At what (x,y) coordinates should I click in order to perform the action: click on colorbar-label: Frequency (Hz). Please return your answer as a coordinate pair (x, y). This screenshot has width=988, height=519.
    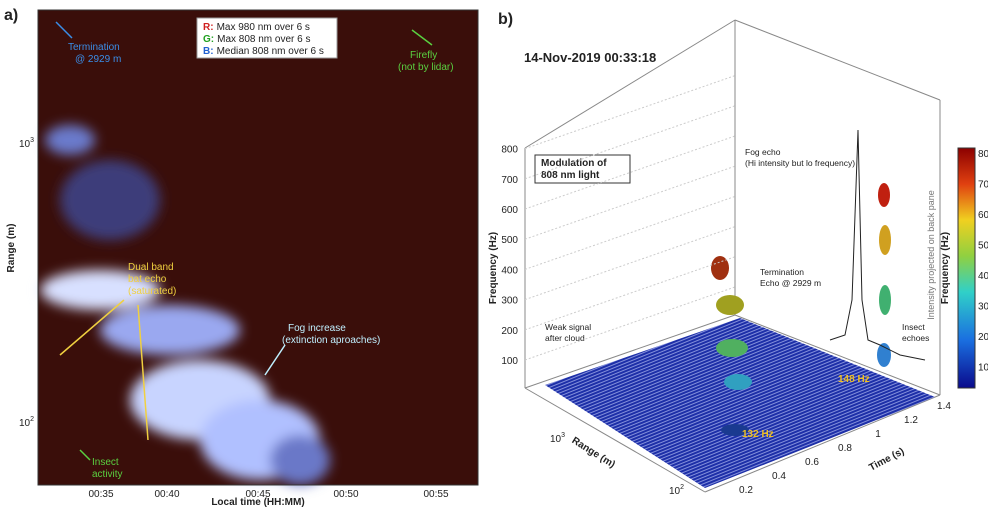
    Looking at the image, I should click on (945, 268).